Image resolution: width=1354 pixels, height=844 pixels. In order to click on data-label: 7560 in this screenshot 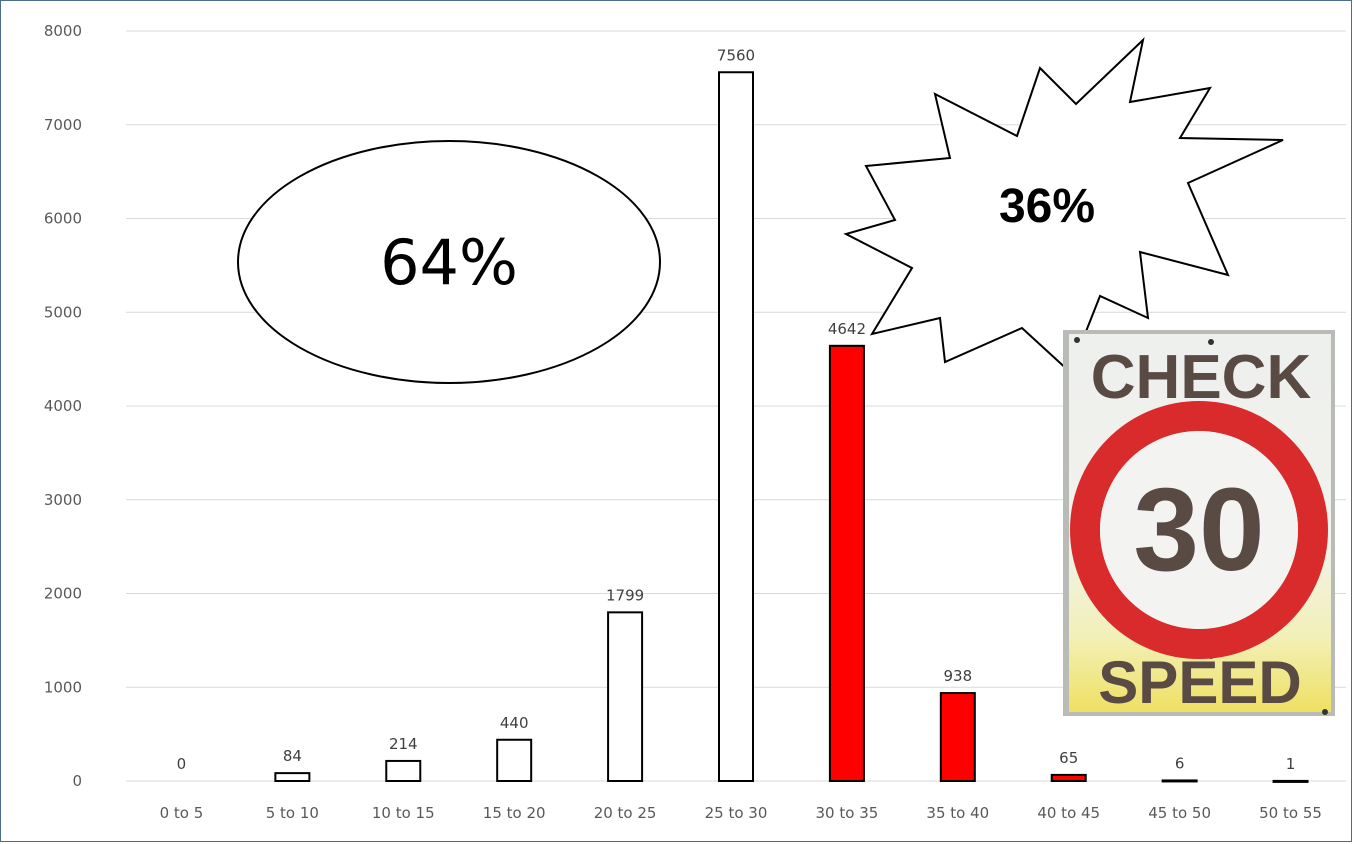, I will do `click(736, 55)`.